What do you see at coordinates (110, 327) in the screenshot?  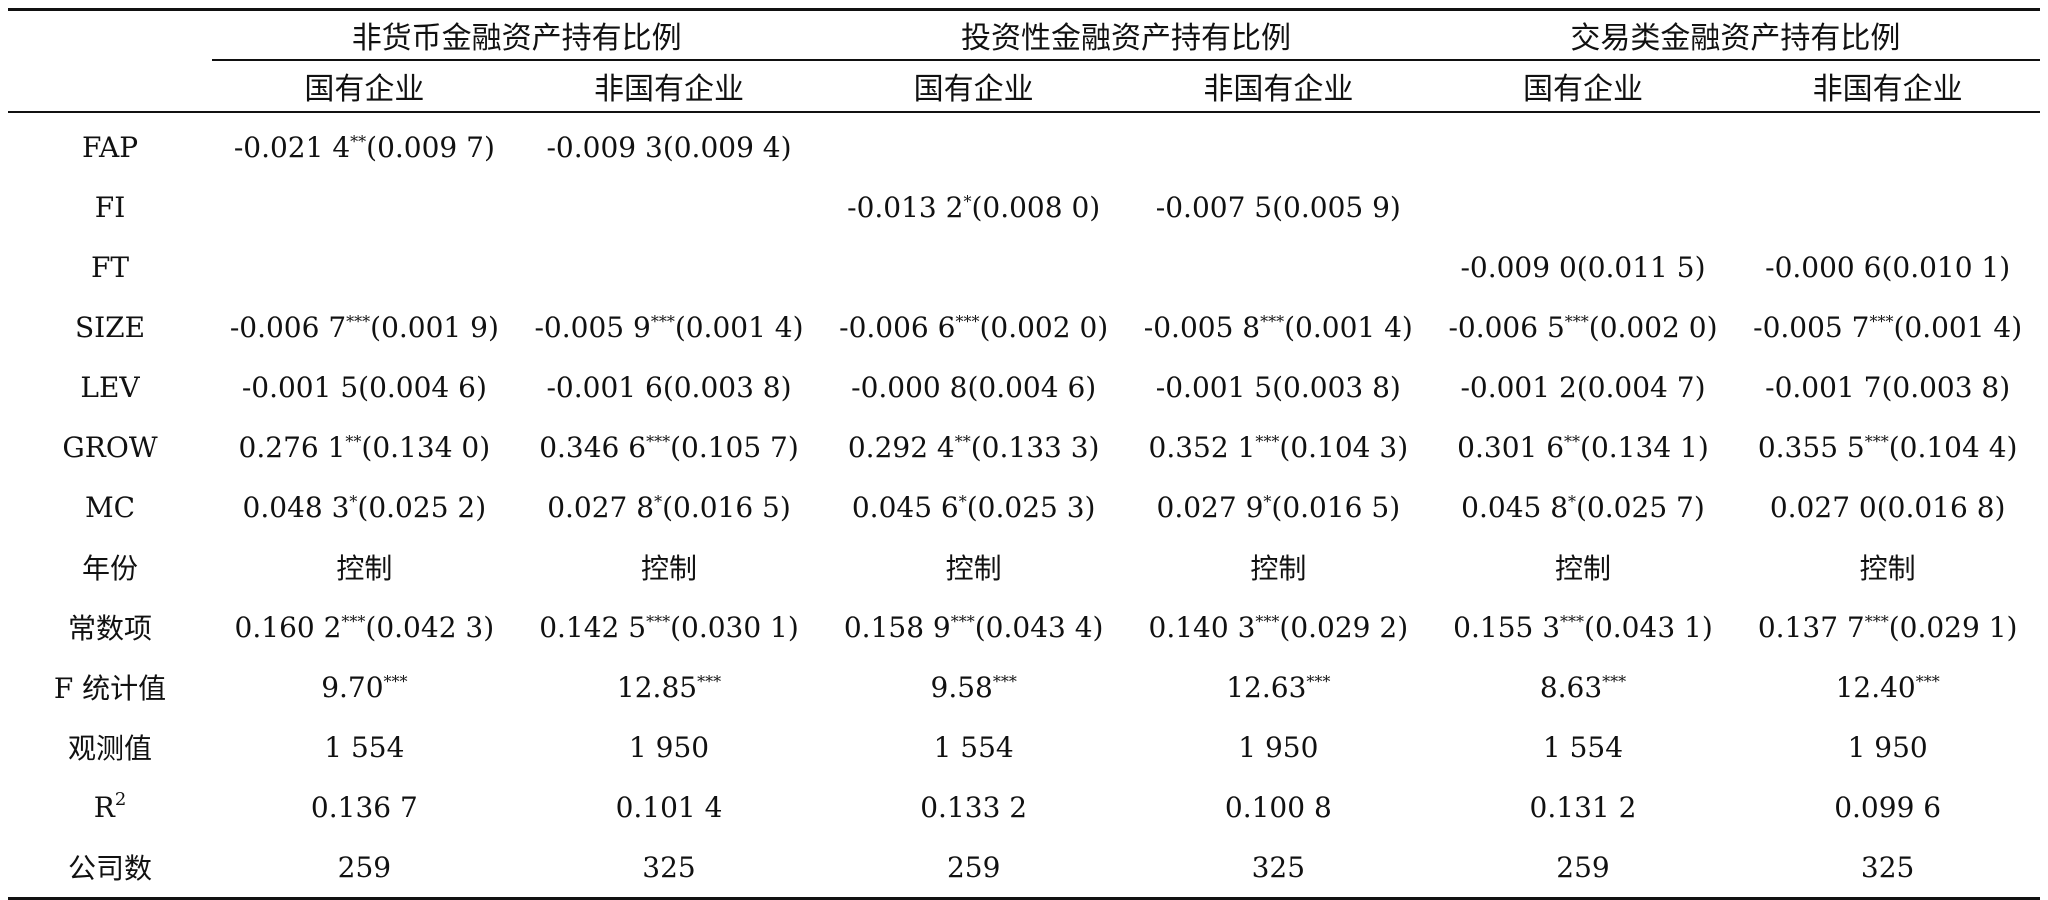 I see `row-label-text: SIZE` at bounding box center [110, 327].